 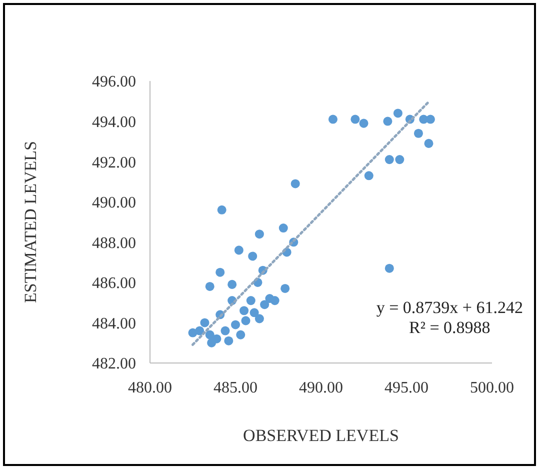 What do you see at coordinates (114, 283) in the screenshot?
I see `y-tick-label: 486.00` at bounding box center [114, 283].